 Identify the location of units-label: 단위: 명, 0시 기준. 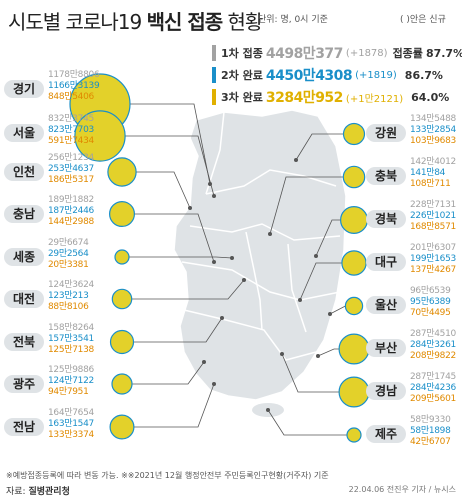
(293, 20).